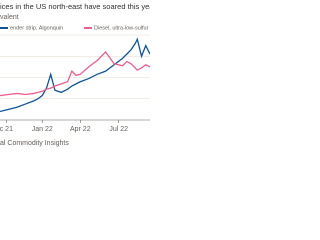 The width and height of the screenshot is (320, 240). I want to click on chart-subtitle: valent, so click(9, 17).